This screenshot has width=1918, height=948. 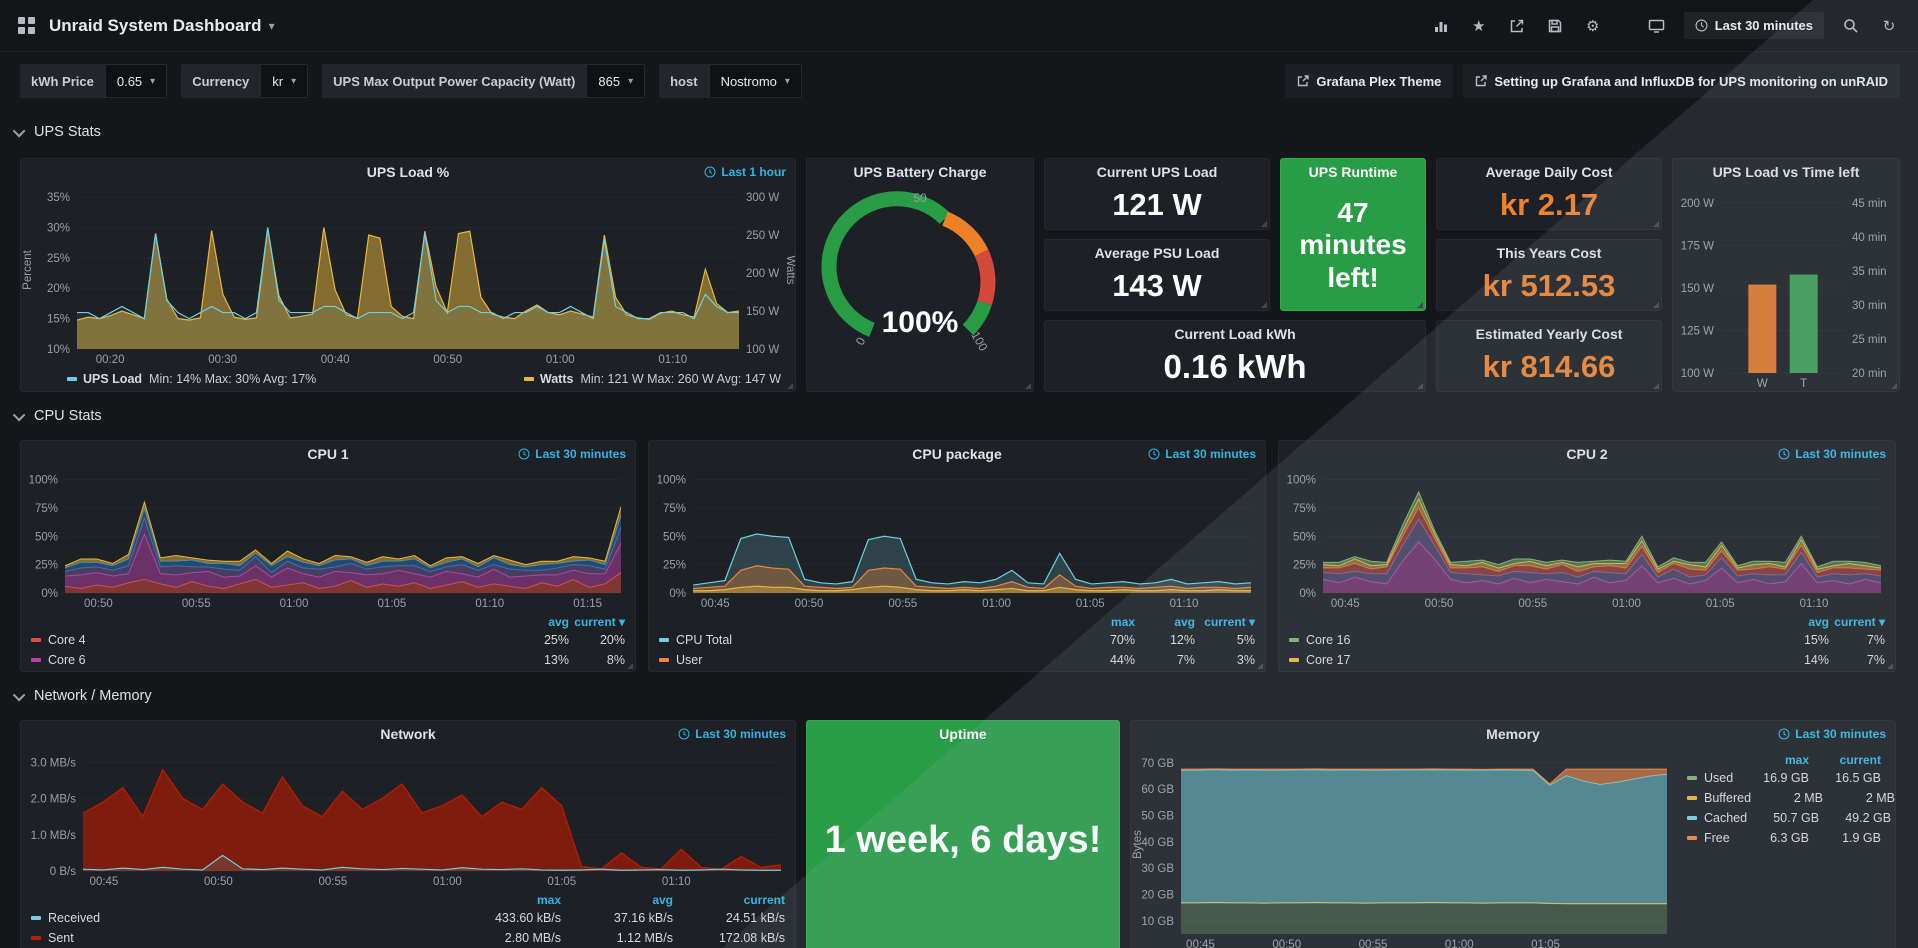 What do you see at coordinates (1157, 172) in the screenshot?
I see `panel-title: Current UPS Load` at bounding box center [1157, 172].